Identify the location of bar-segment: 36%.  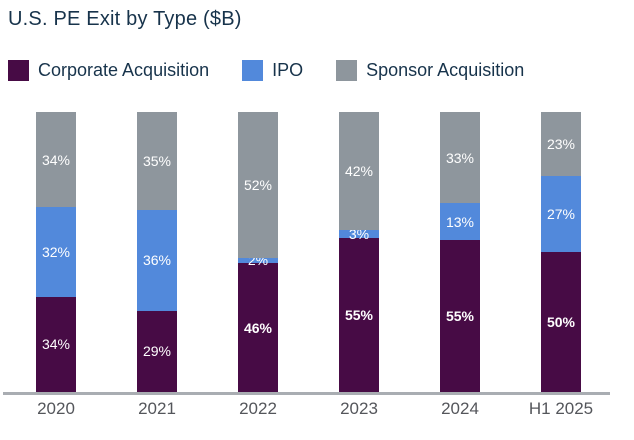
(157, 260).